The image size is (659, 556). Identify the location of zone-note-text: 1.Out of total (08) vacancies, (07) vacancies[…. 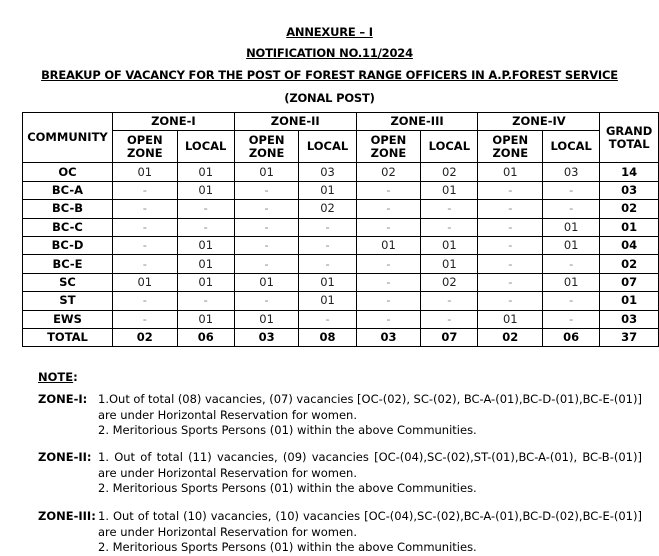
(370, 415).